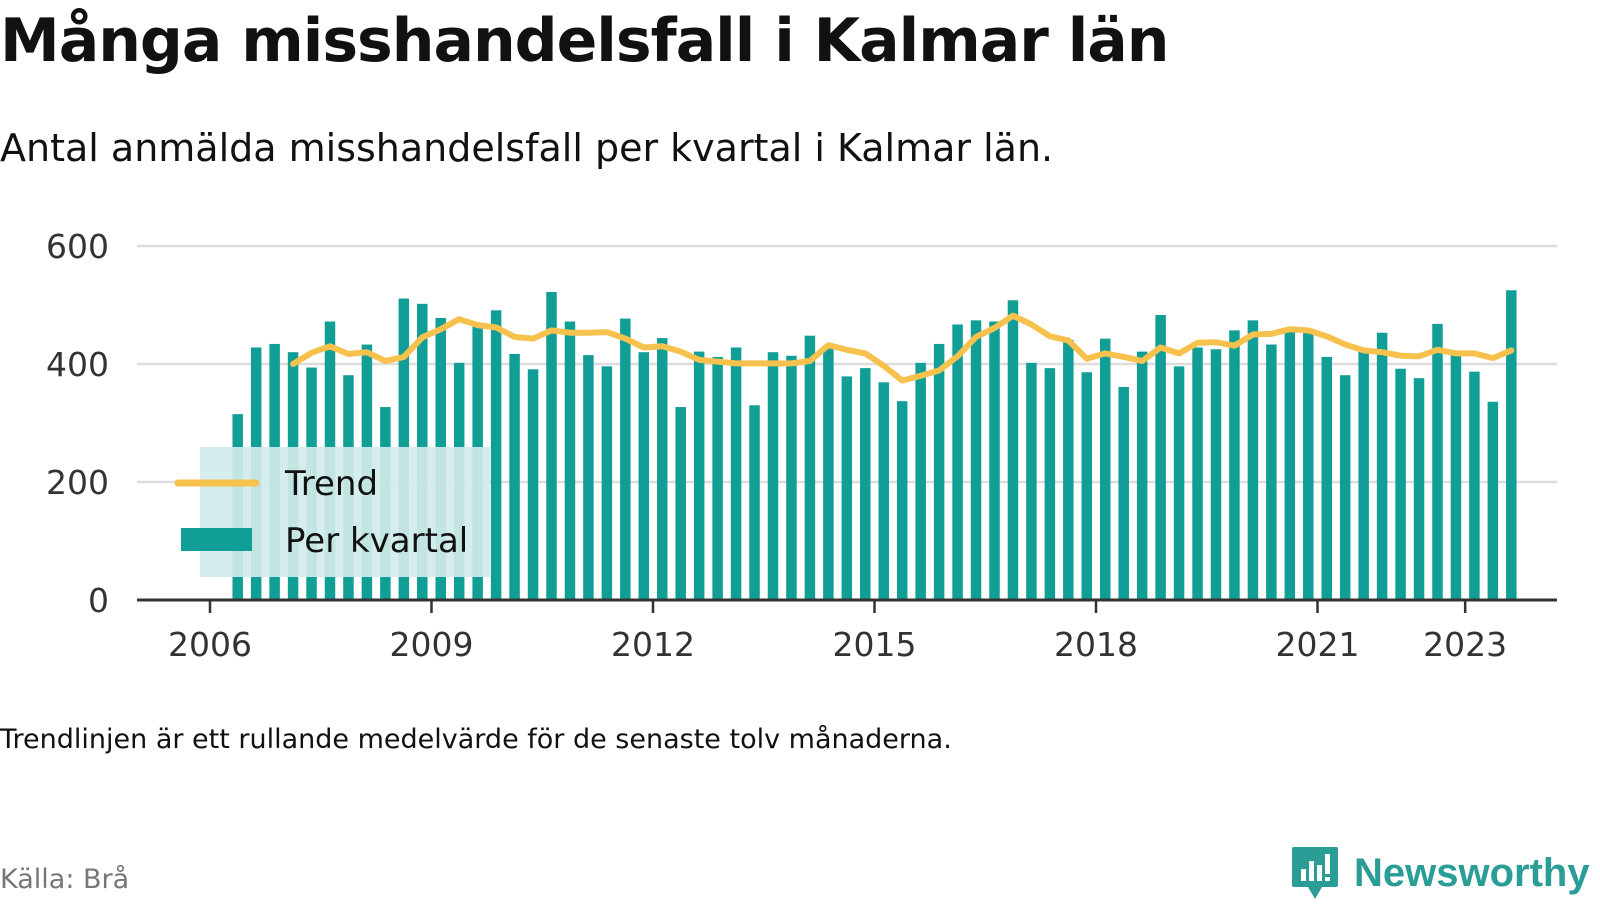  What do you see at coordinates (1465, 644) in the screenshot?
I see `x-tick-label: 2023` at bounding box center [1465, 644].